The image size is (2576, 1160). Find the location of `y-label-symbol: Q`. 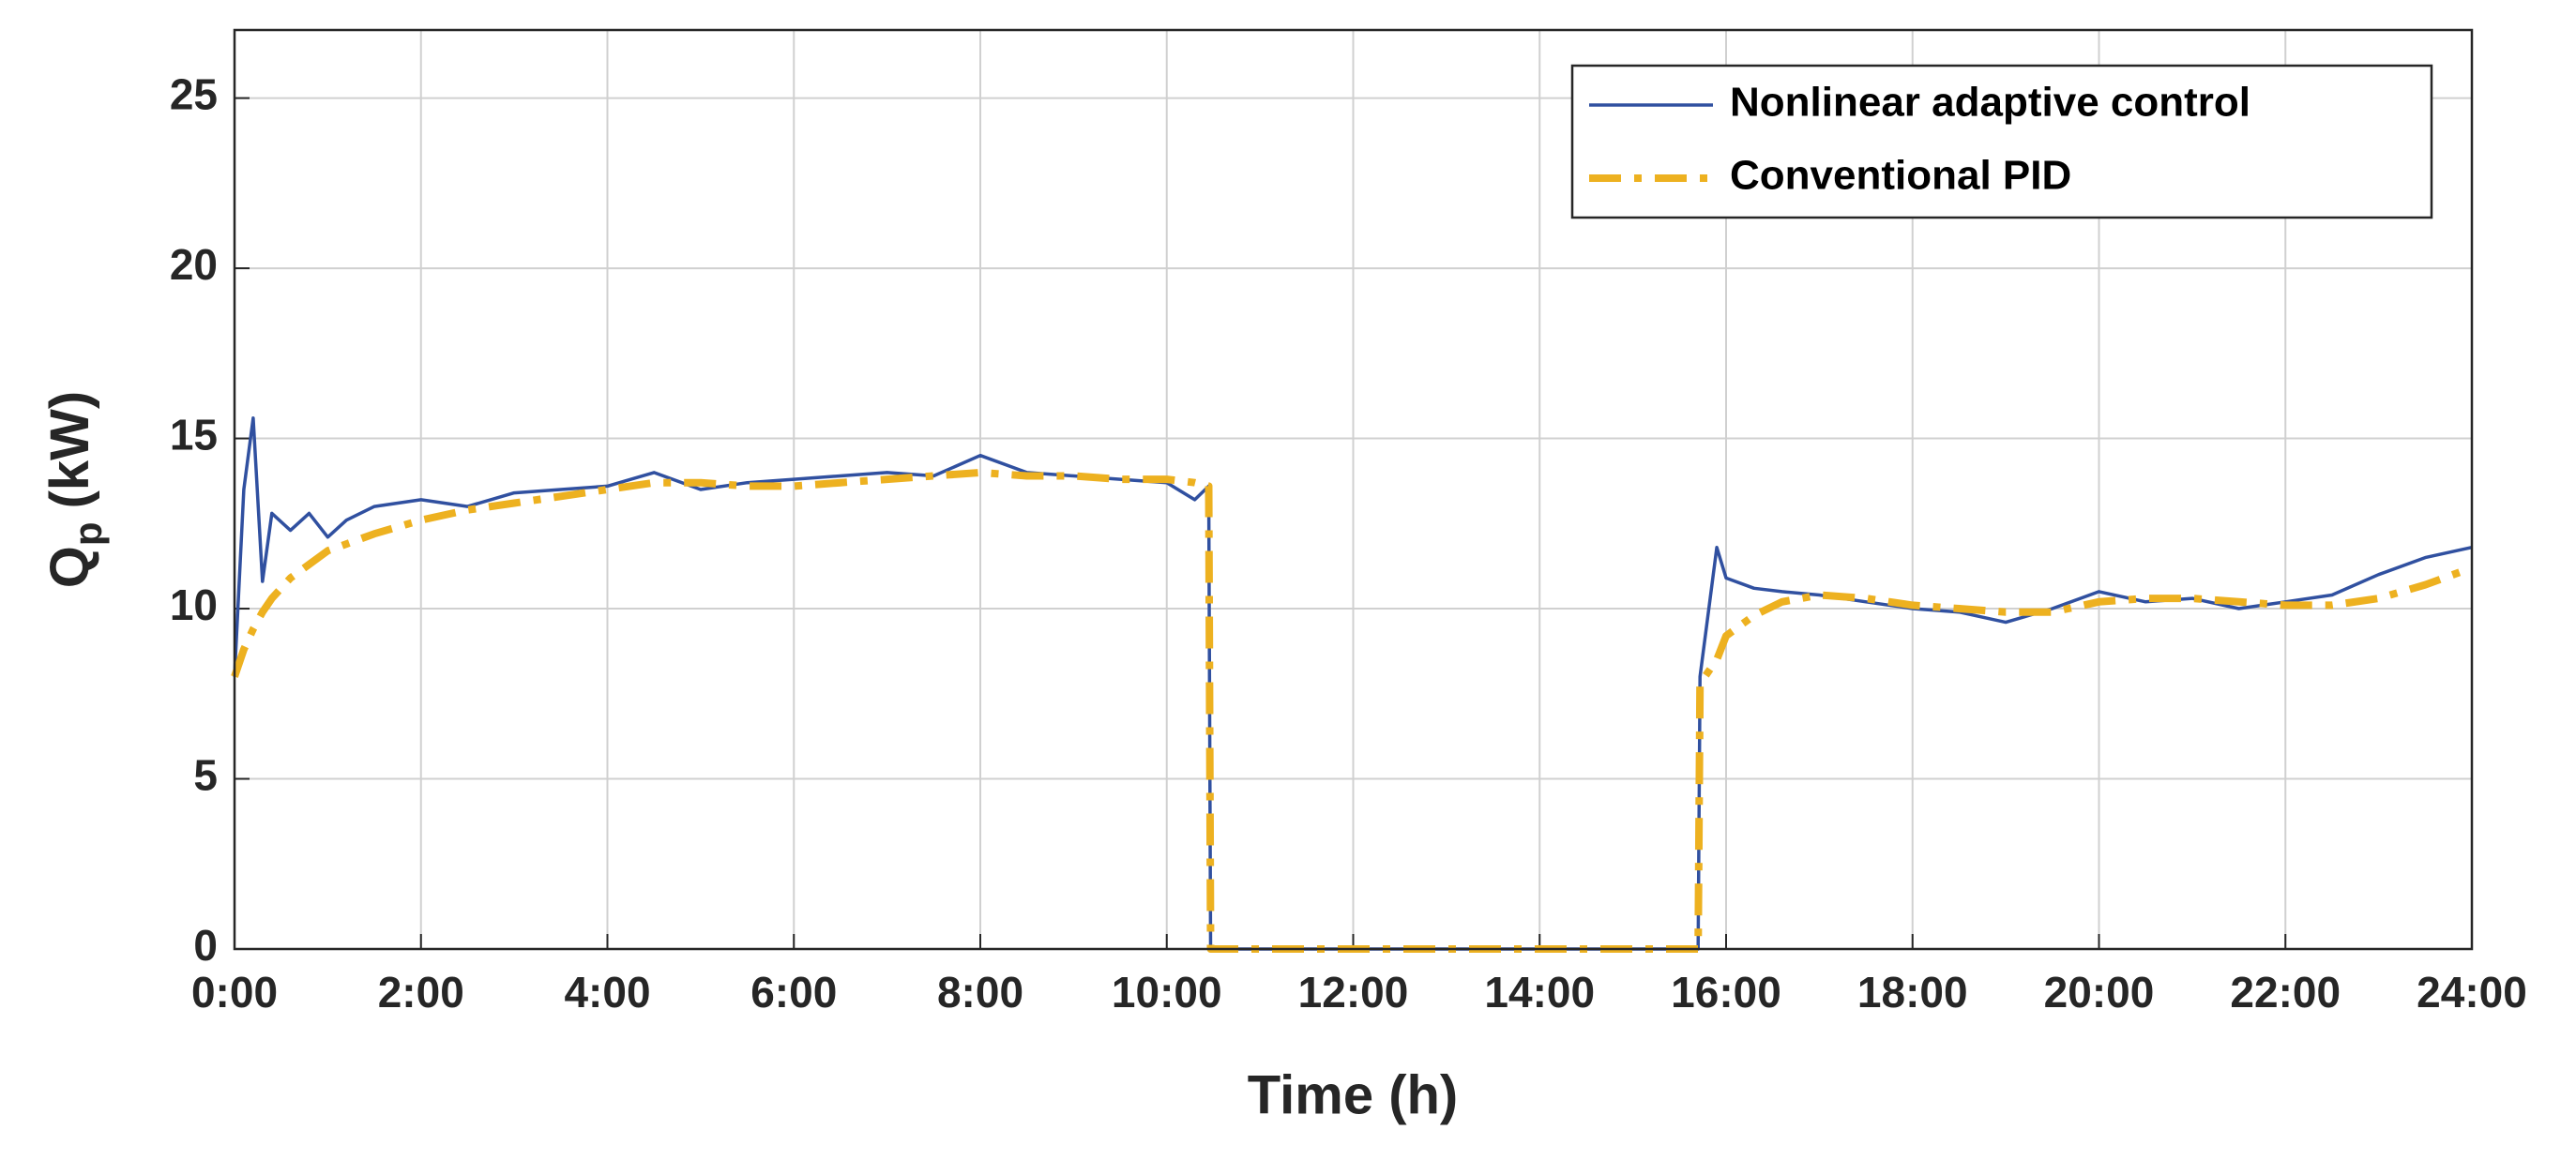

y-label-symbol: Q is located at coordinates (69, 567).